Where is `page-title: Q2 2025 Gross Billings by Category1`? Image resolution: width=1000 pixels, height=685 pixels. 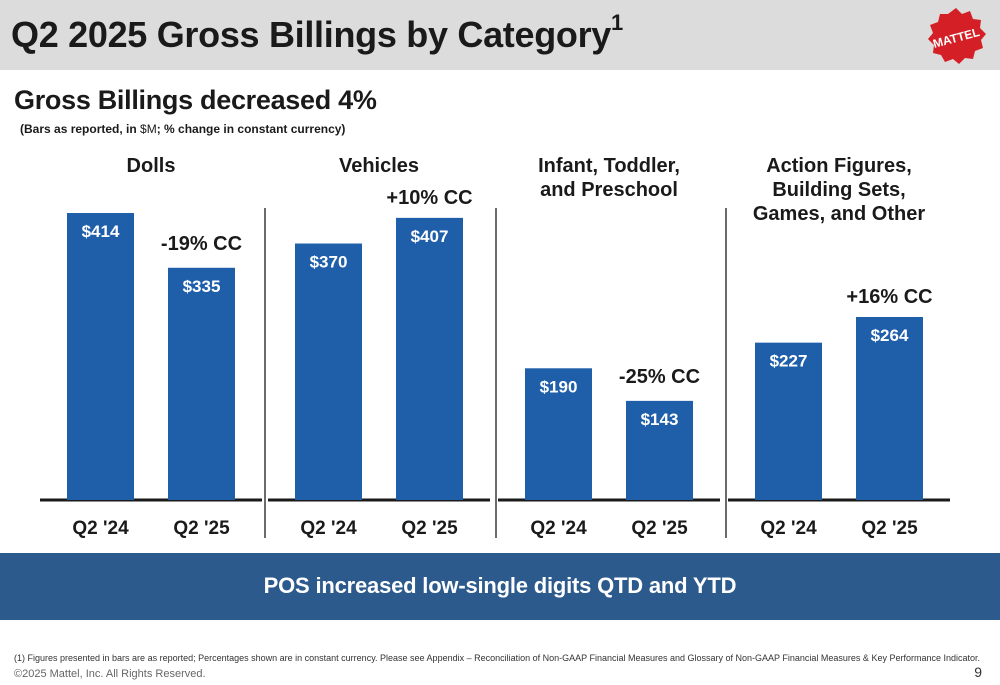
page-title: Q2 2025 Gross Billings by Category1 is located at coordinates (317, 33).